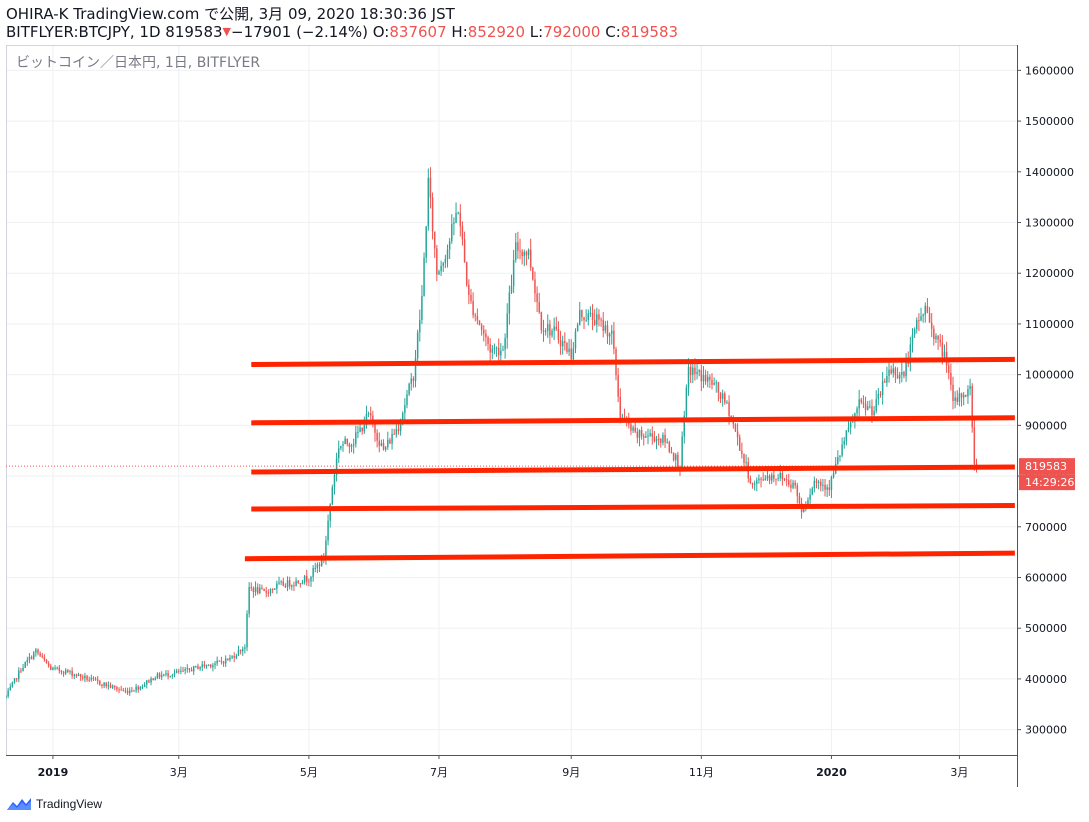 Image resolution: width=1089 pixels, height=822 pixels. I want to click on tradingview-brand: TradingView, so click(69, 804).